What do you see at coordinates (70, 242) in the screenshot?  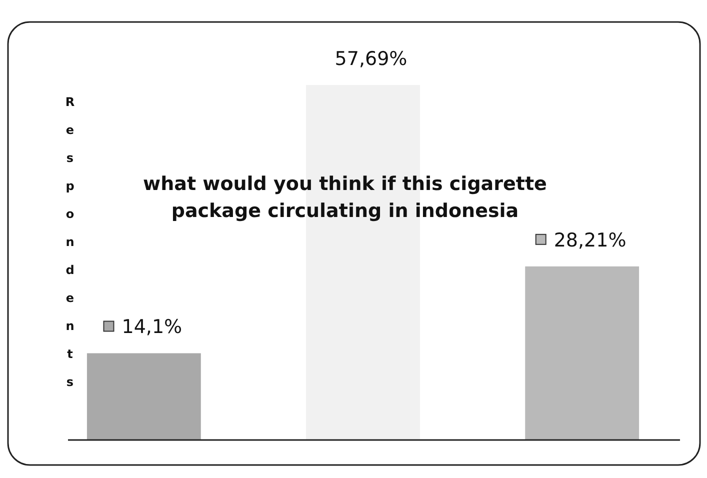 I see `text: Respondents` at bounding box center [70, 242].